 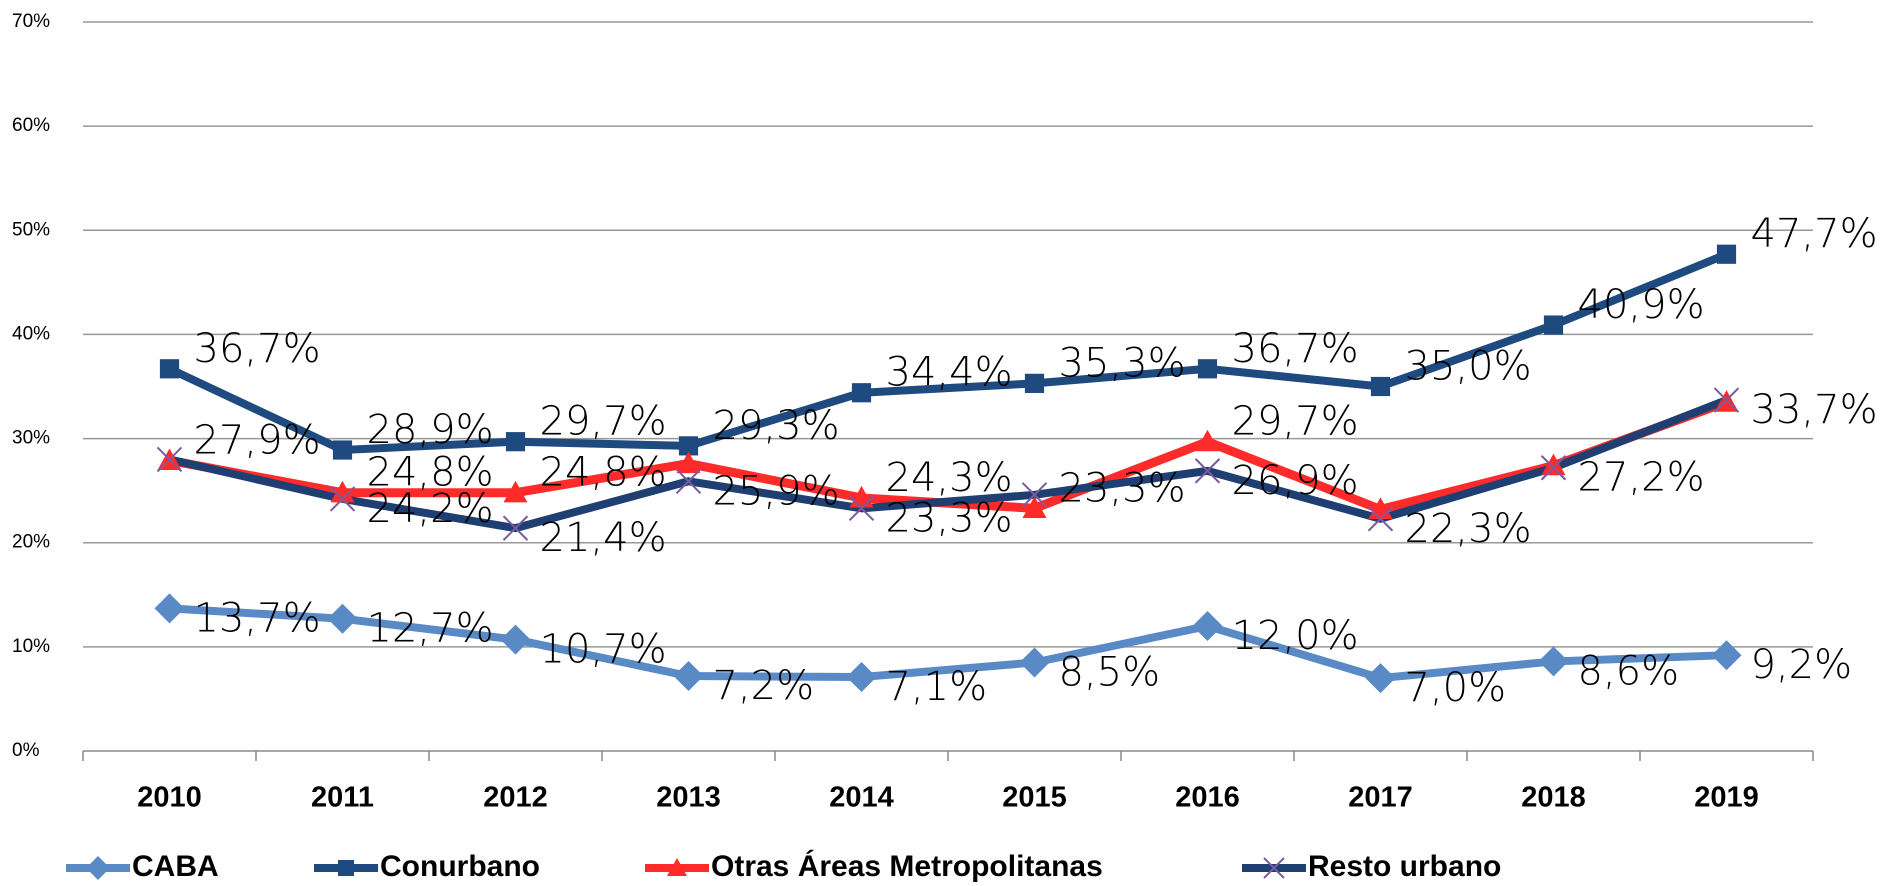 I want to click on data-label: 7,1%, so click(x=937, y=687).